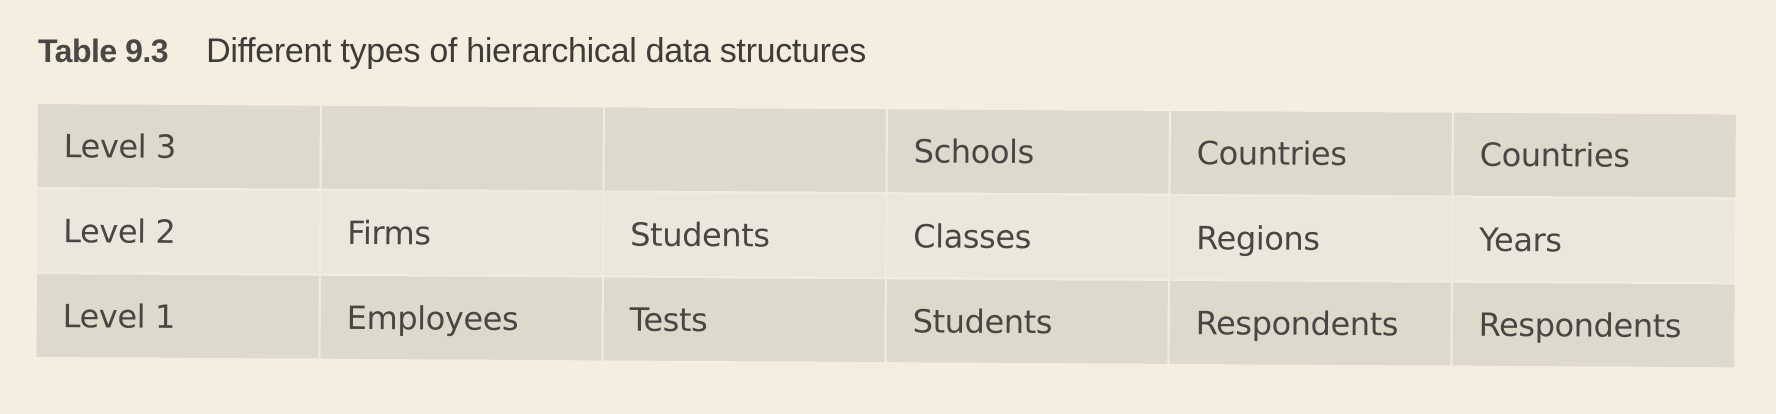  Describe the element at coordinates (178, 315) in the screenshot. I see `row-header-level-1: Level 1` at that location.